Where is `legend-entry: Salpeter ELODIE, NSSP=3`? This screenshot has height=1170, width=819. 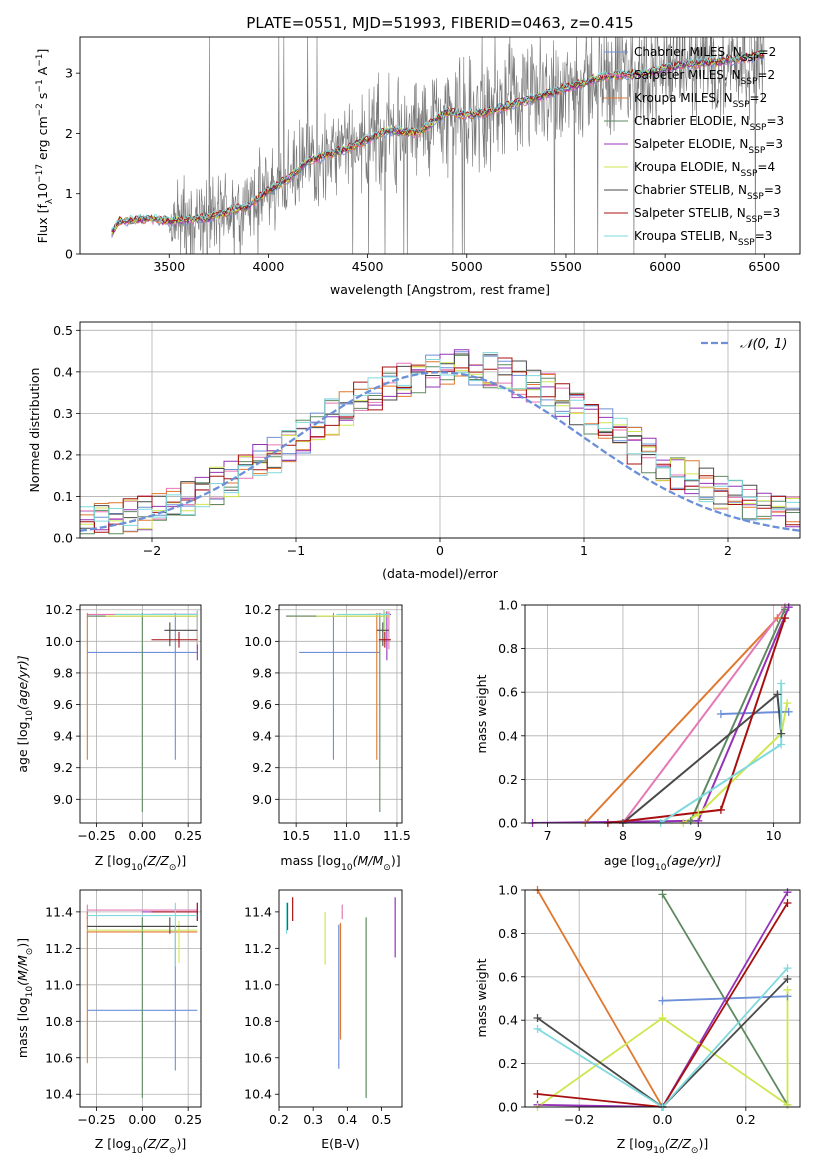 legend-entry: Salpeter ELODIE, NSSP=3 is located at coordinates (708, 146).